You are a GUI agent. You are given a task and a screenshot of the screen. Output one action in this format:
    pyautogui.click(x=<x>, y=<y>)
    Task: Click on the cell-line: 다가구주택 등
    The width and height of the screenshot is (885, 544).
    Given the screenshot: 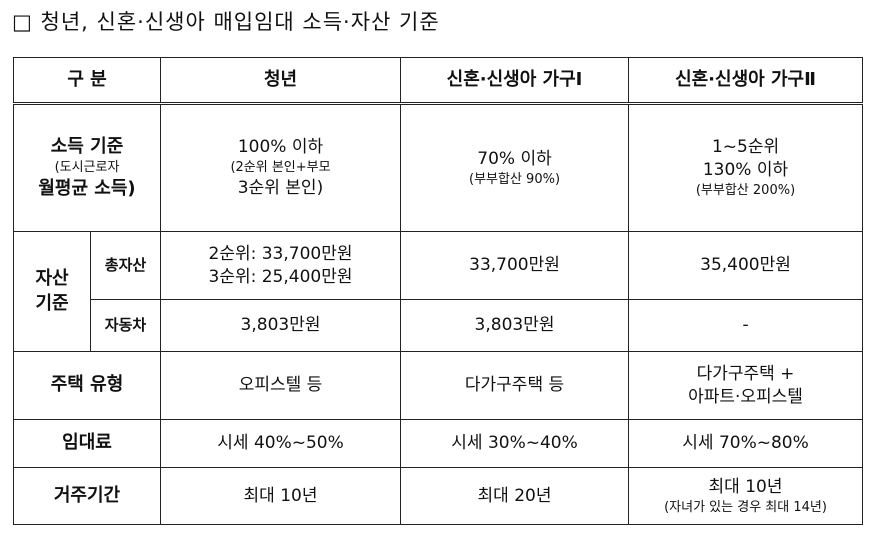 What is the action you would take?
    pyautogui.click(x=514, y=385)
    